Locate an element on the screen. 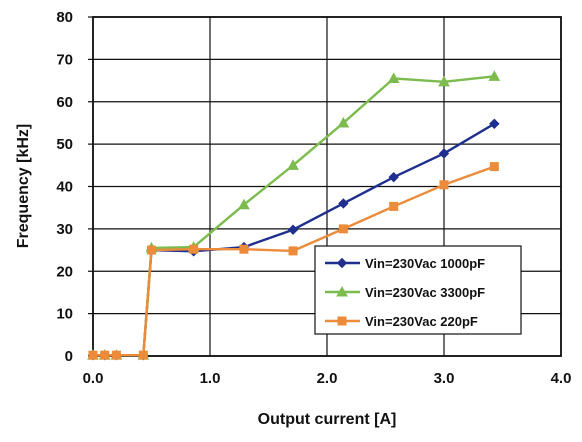 This screenshot has width=582, height=442. legend-entry-label: Vin=230Vac 3300pF is located at coordinates (425, 292).